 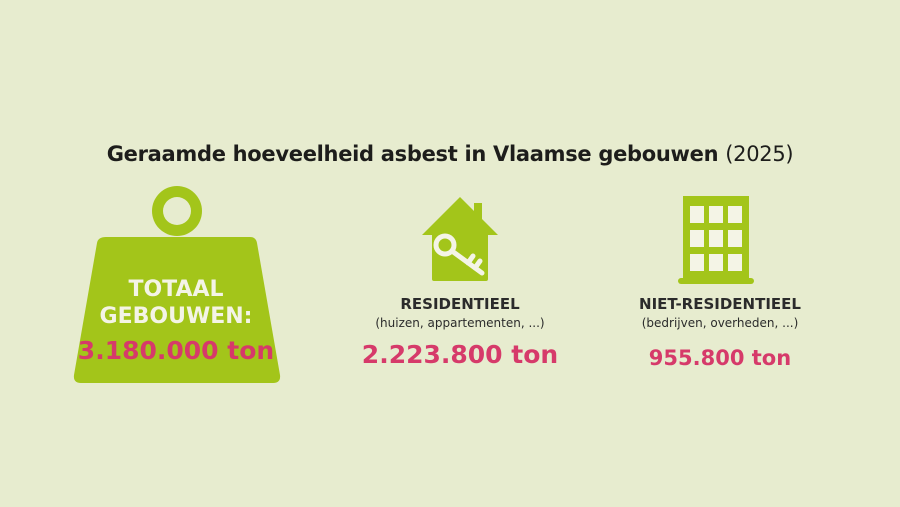 What do you see at coordinates (759, 154) in the screenshot?
I see `title-year: (2025)` at bounding box center [759, 154].